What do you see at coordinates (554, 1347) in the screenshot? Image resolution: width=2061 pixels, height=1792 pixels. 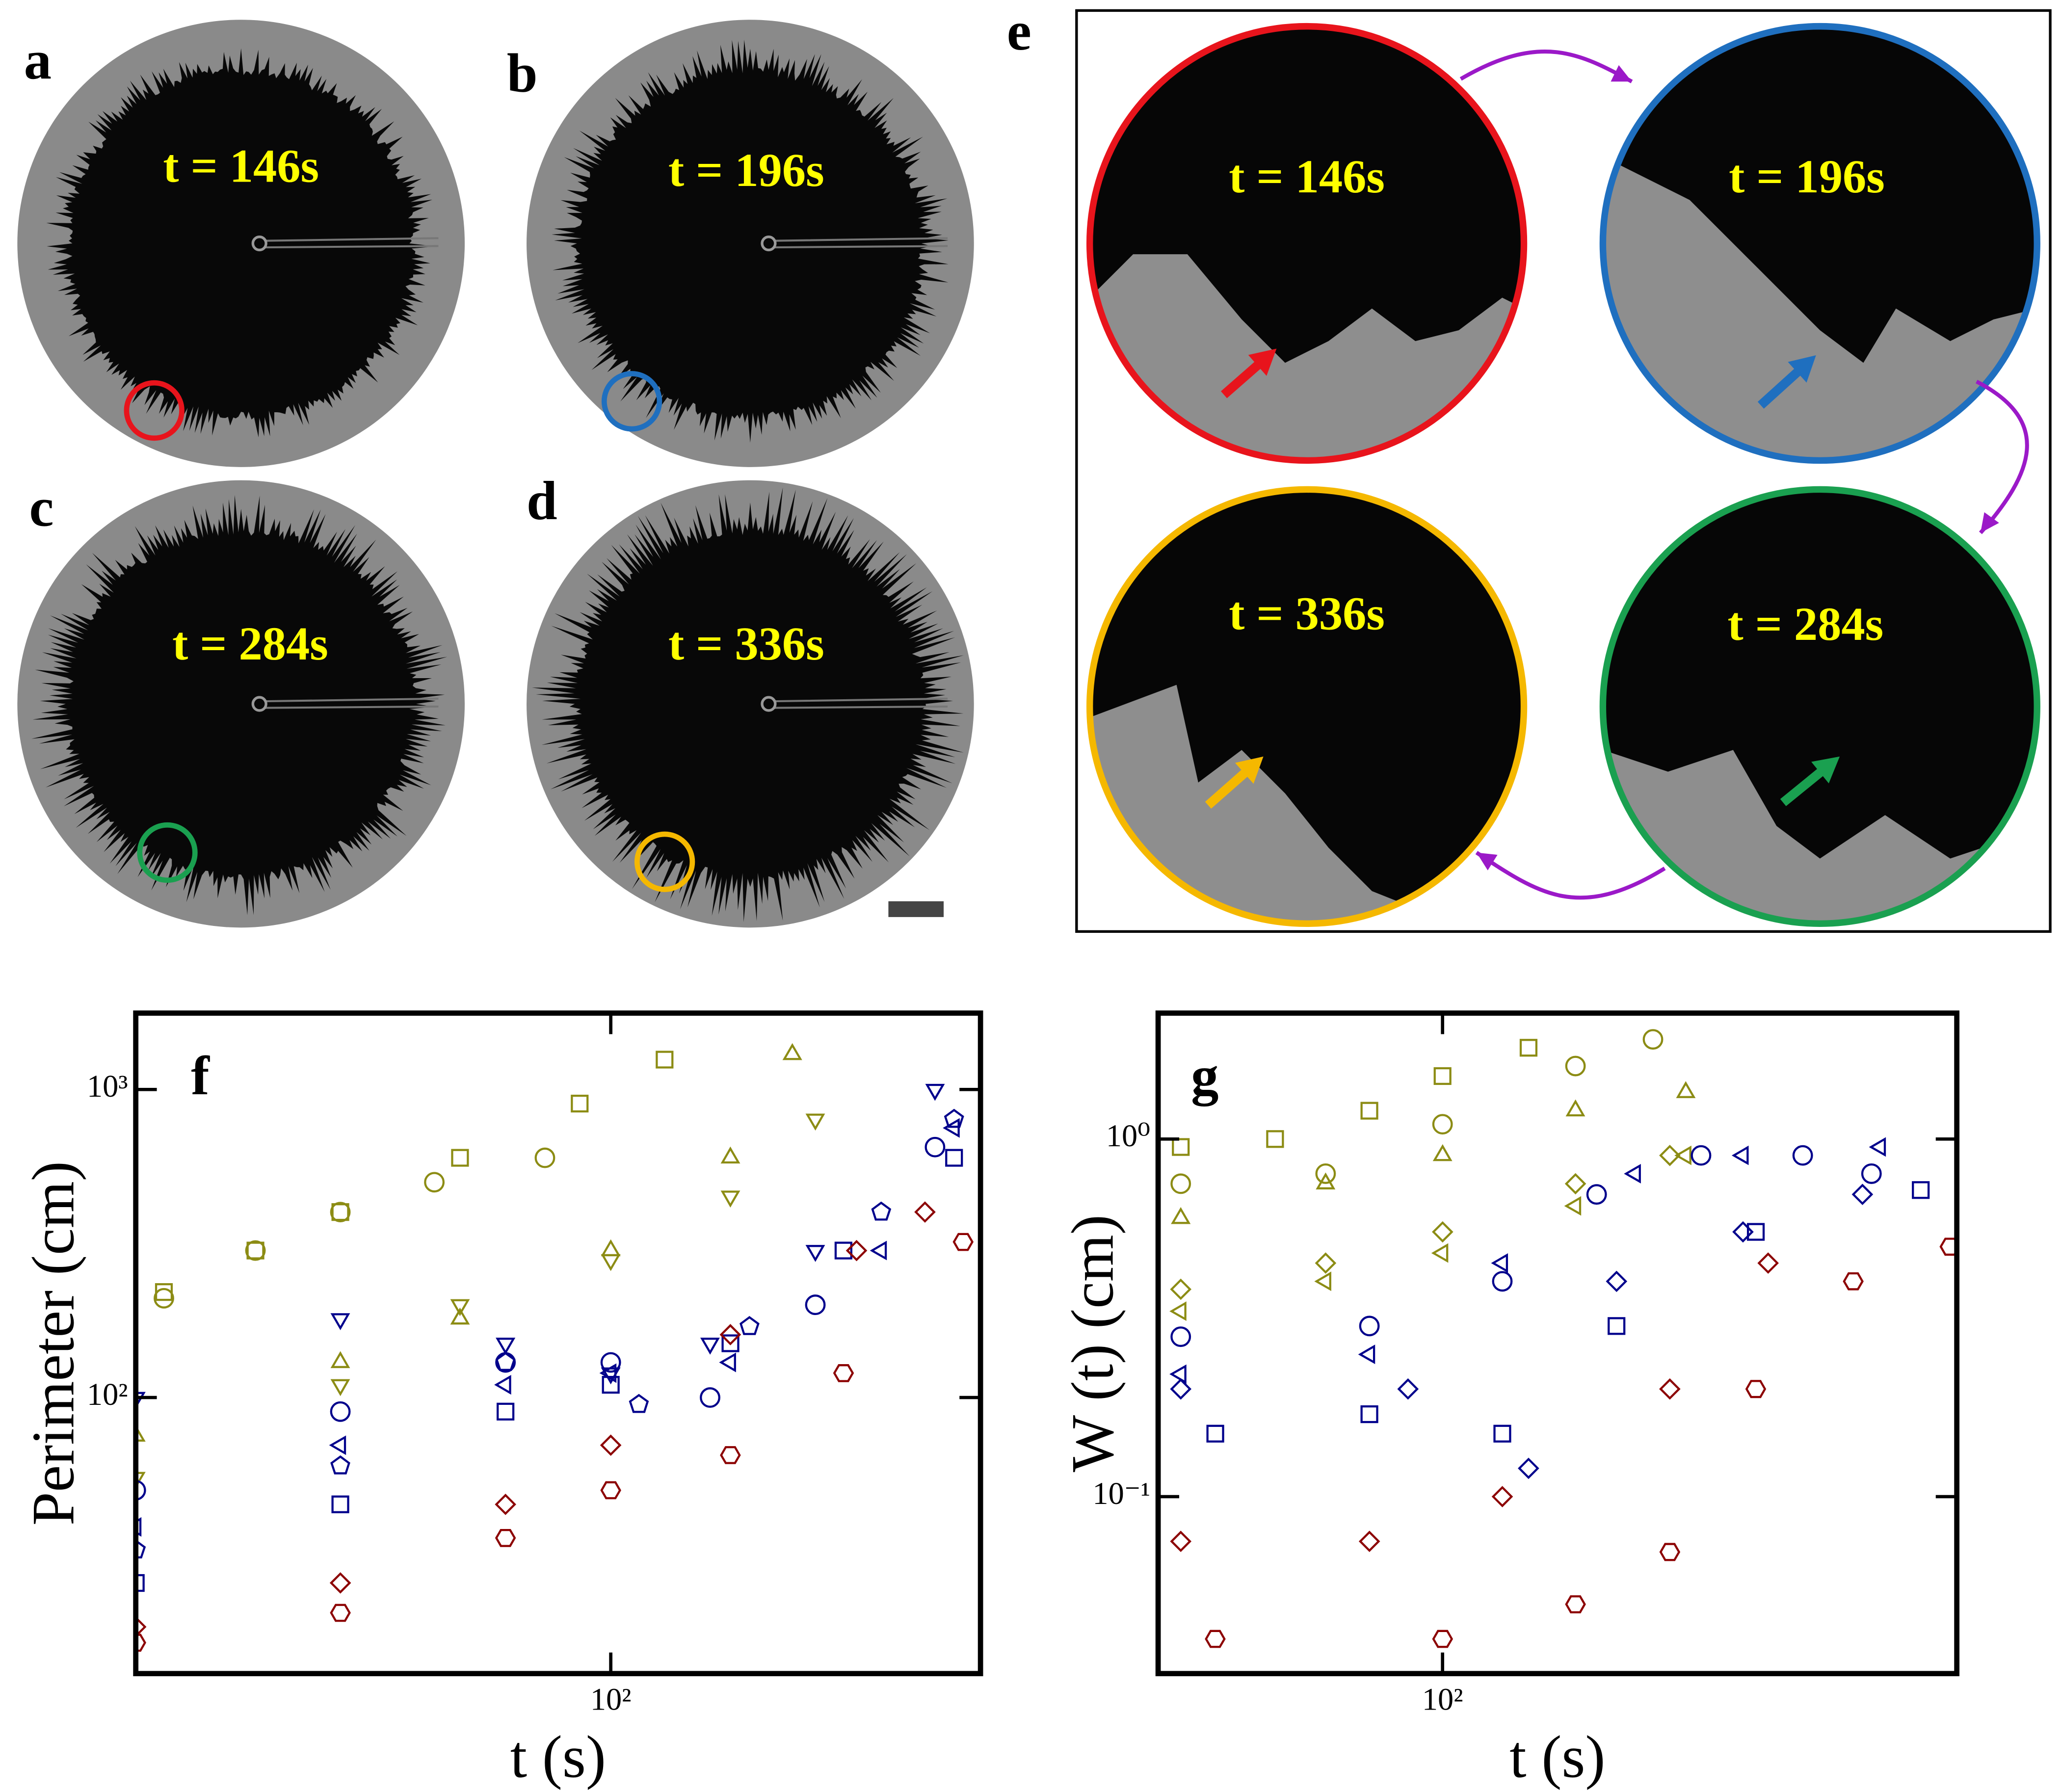 I see `plot-area` at bounding box center [554, 1347].